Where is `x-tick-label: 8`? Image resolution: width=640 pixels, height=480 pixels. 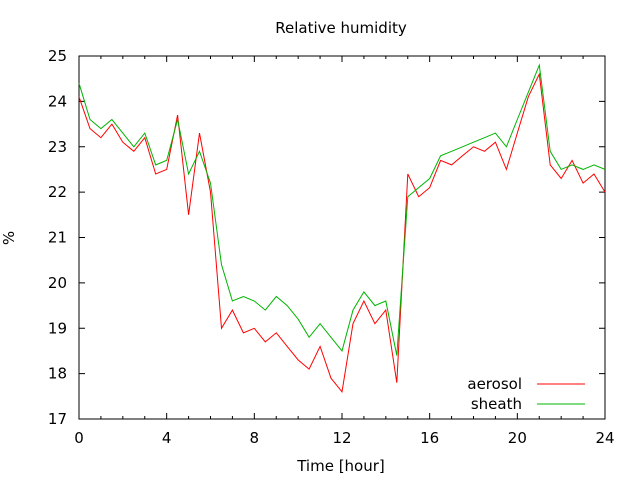
x-tick-label: 8 is located at coordinates (255, 438).